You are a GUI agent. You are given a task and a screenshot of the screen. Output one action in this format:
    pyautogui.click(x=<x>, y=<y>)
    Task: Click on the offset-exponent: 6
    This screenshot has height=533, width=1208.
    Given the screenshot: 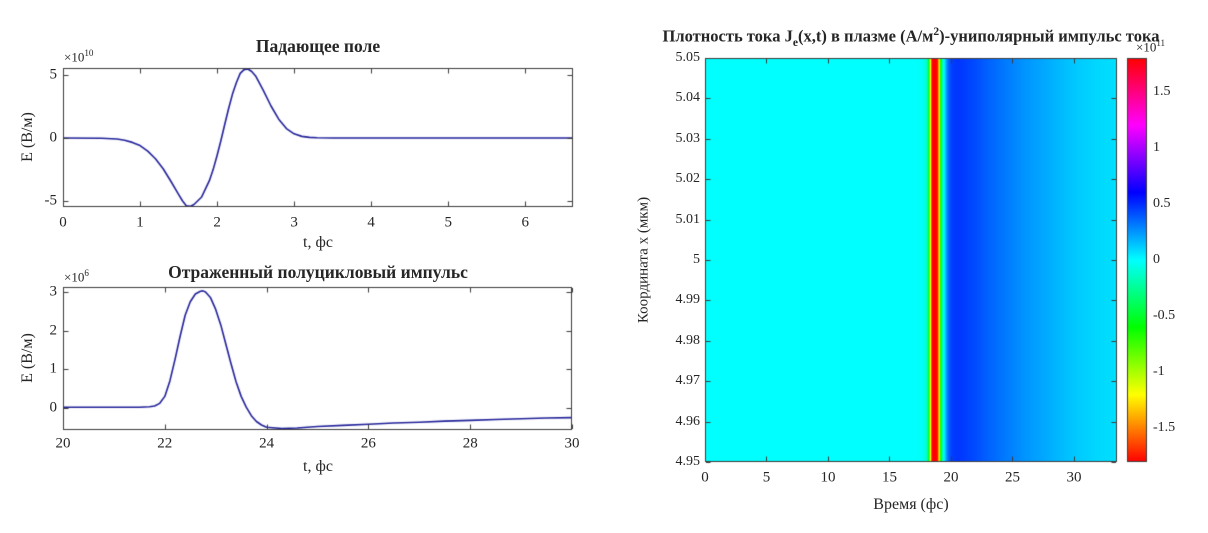 What is the action you would take?
    pyautogui.click(x=86, y=273)
    